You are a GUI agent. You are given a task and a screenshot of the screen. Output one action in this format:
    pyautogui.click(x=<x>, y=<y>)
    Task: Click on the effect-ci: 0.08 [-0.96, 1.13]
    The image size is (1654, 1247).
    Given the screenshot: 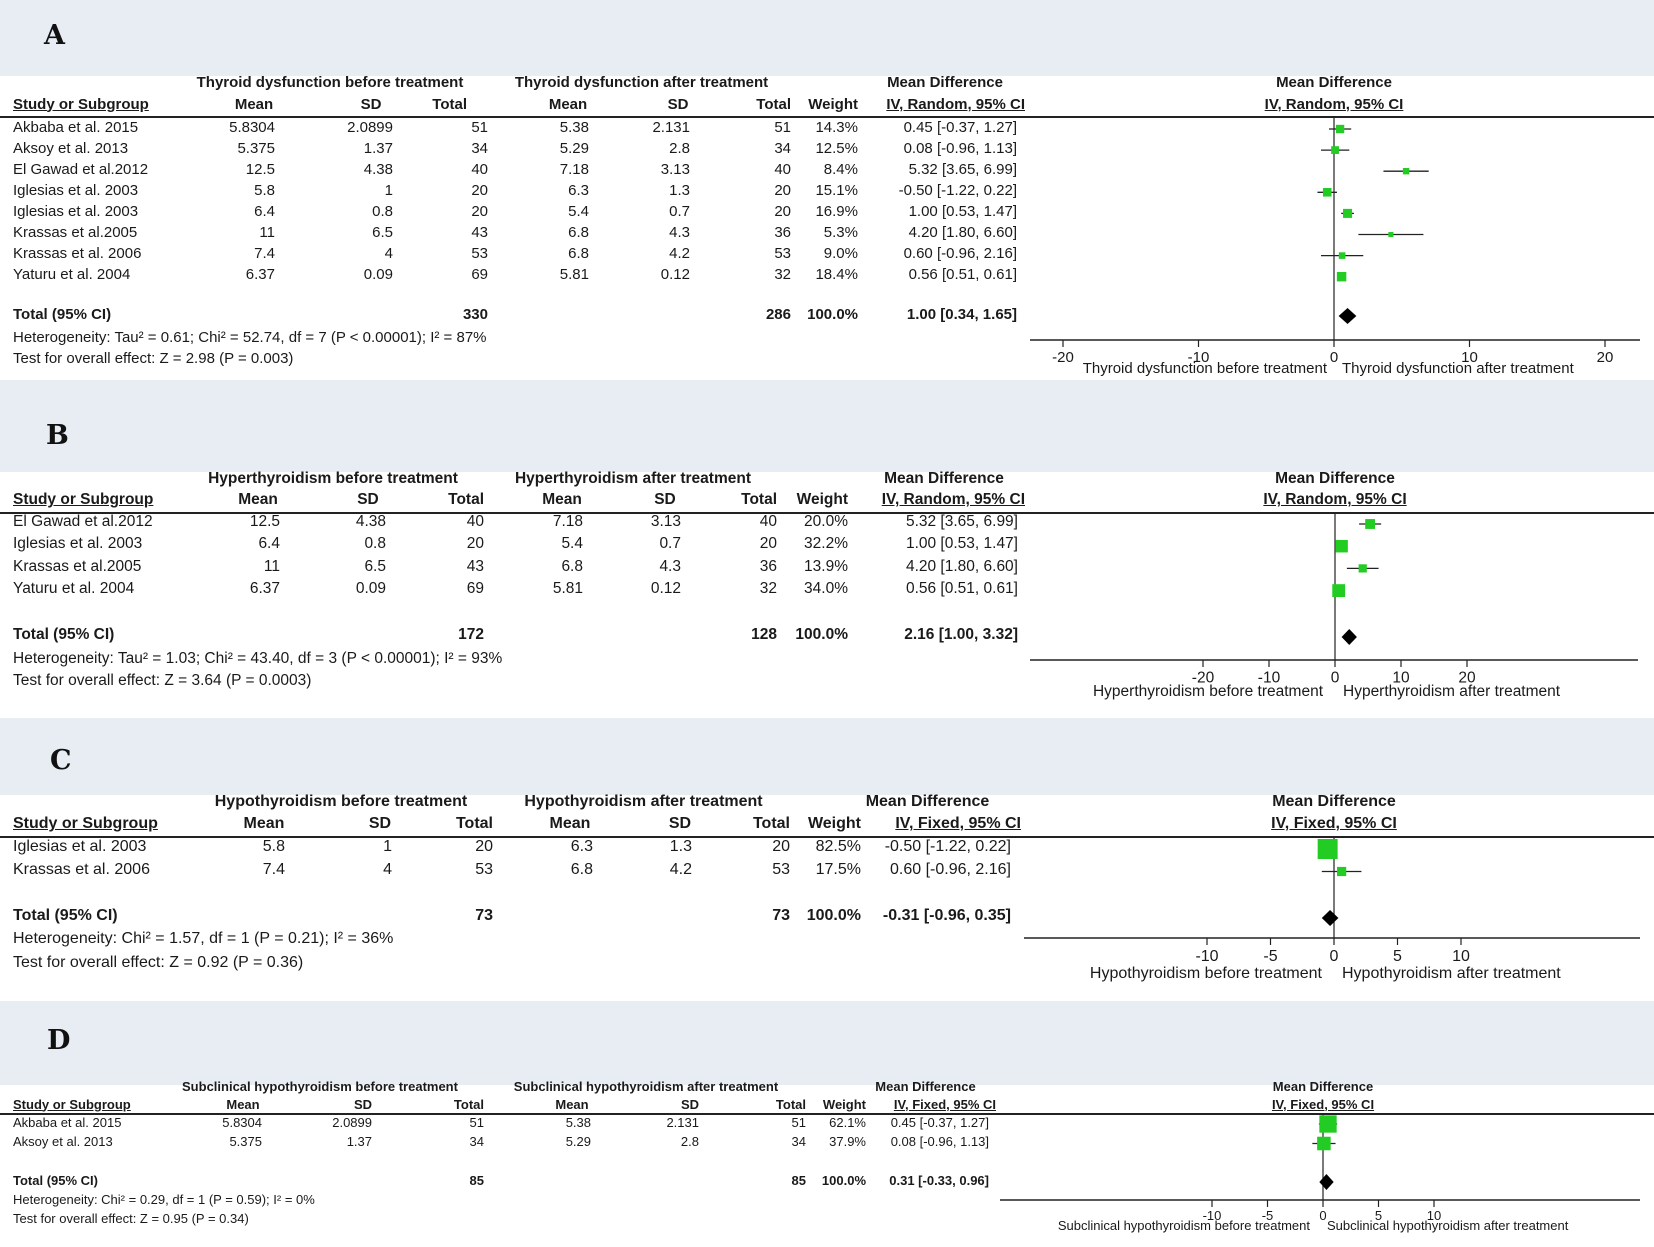 What is the action you would take?
    pyautogui.click(x=960, y=148)
    